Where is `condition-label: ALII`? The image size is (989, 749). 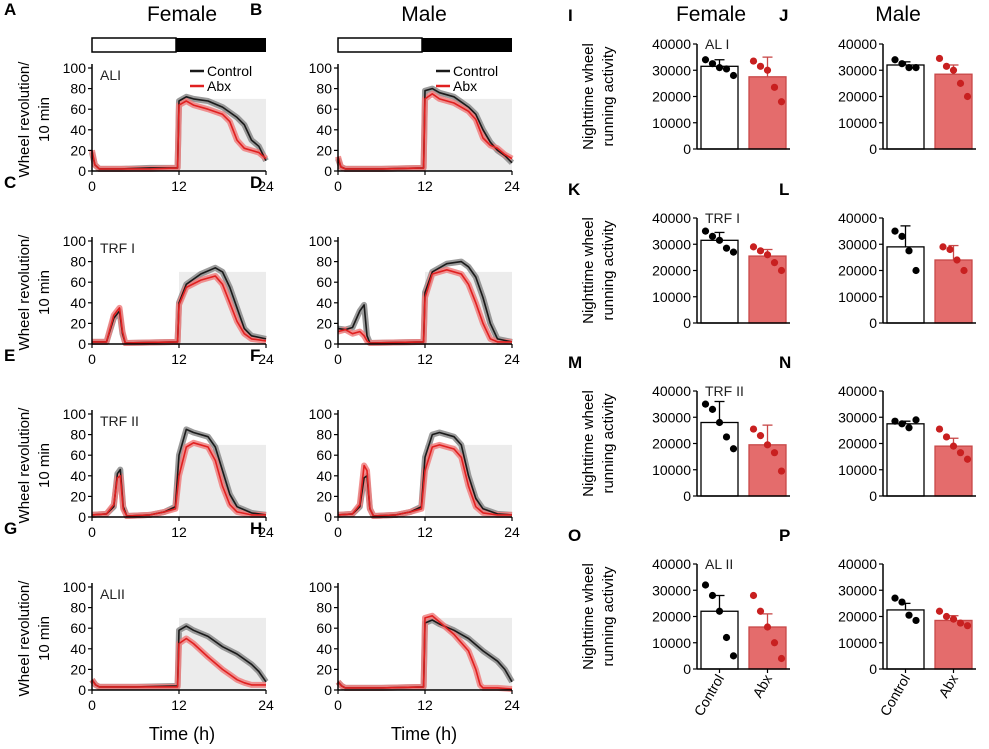
condition-label: ALII is located at coordinates (112, 594).